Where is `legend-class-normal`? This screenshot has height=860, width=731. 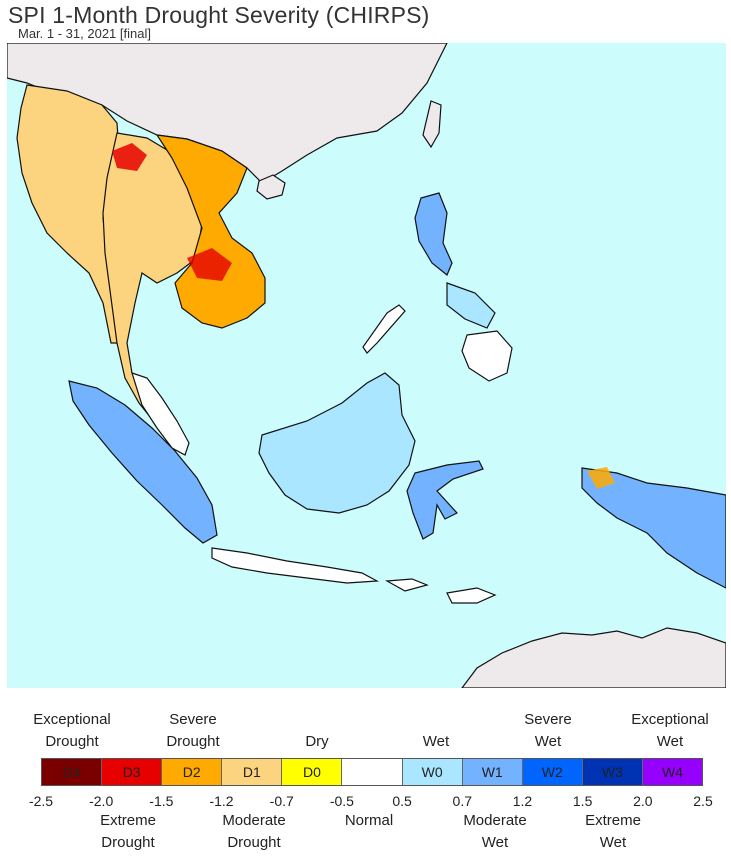 legend-class-normal is located at coordinates (372, 772).